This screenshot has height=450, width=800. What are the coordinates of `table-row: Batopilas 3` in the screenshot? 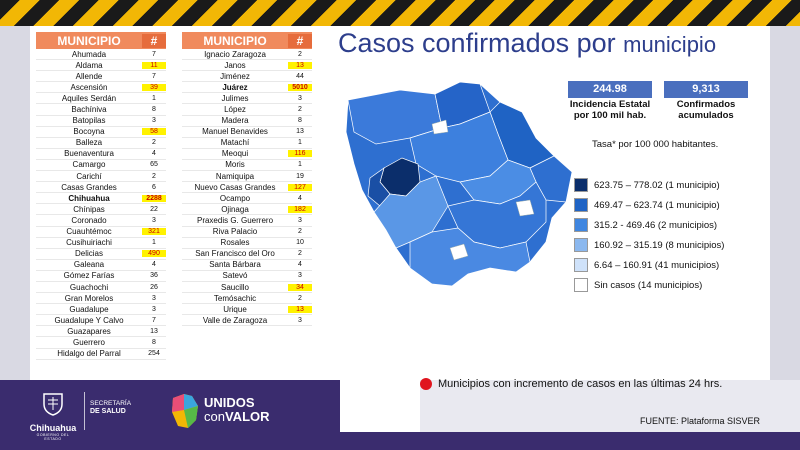 It's located at (101, 121).